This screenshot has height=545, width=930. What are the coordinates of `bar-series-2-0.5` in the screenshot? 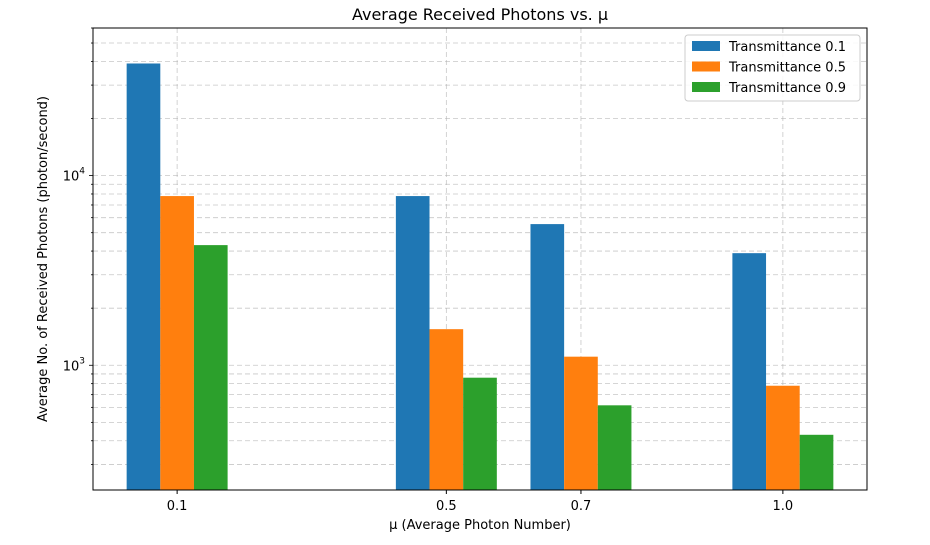 It's located at (446, 409).